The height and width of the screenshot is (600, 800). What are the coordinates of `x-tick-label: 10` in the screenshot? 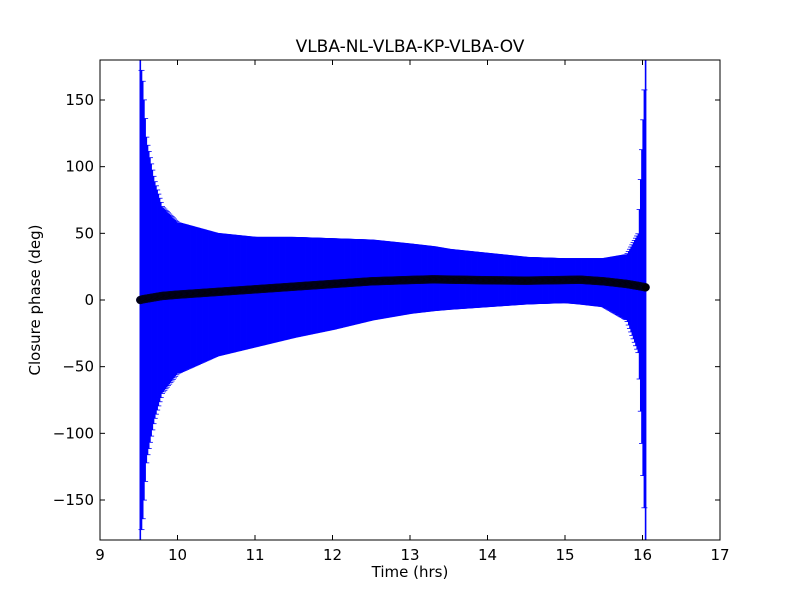 It's located at (177, 555).